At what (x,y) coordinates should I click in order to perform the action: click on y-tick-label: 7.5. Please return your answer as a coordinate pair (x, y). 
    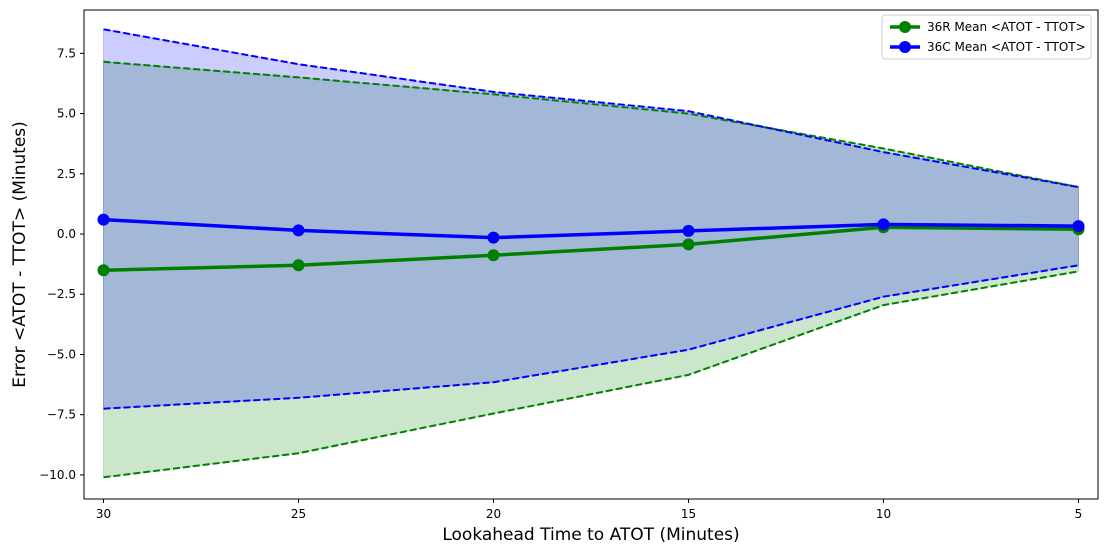
    Looking at the image, I should click on (66, 53).